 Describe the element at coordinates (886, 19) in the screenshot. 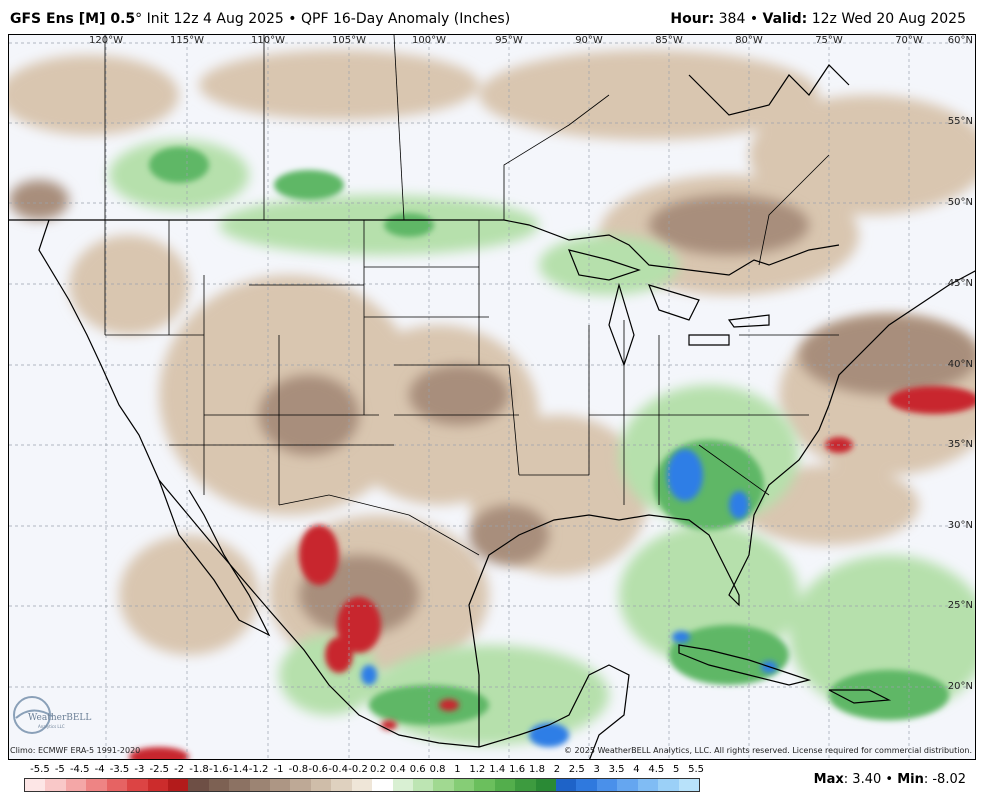

I see `valid-value: 12z Wed 20 Aug 2025` at that location.